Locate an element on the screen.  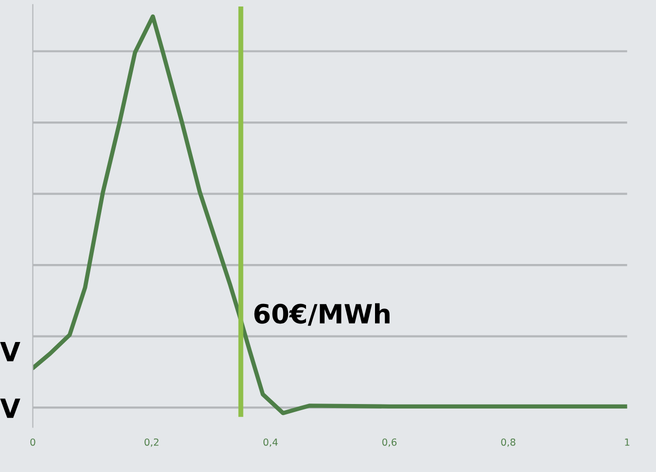
x-tick-label: 0,8 is located at coordinates (508, 442).